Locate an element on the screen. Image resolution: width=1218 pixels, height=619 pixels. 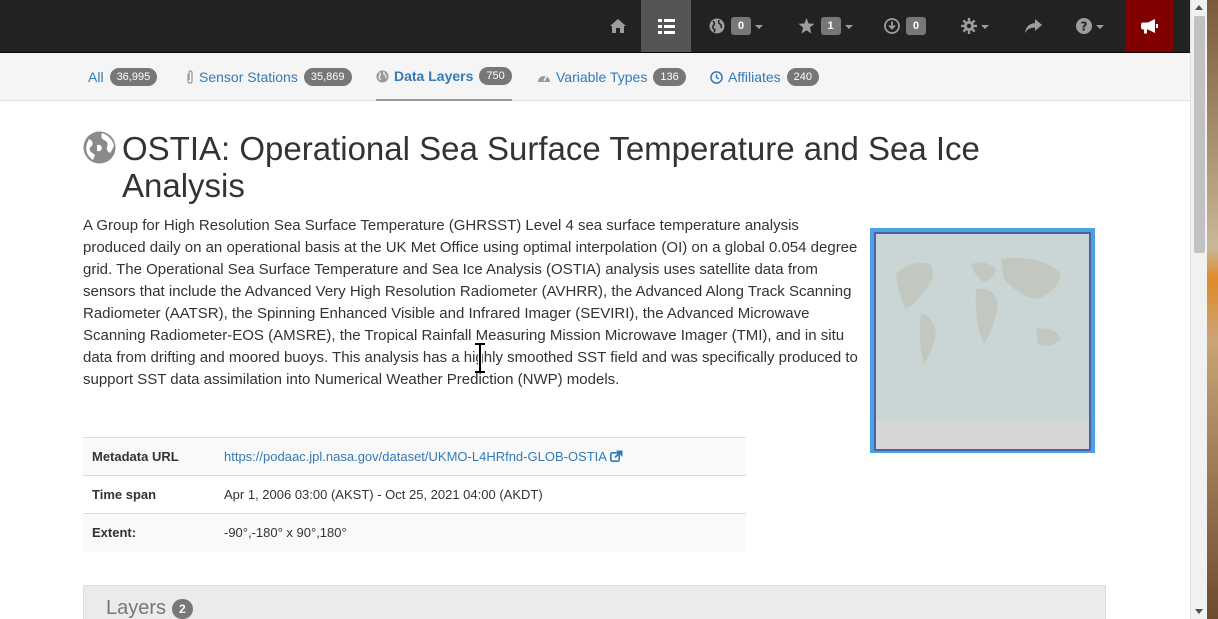
scroll-down-arrow-icon is located at coordinates (1199, 611).